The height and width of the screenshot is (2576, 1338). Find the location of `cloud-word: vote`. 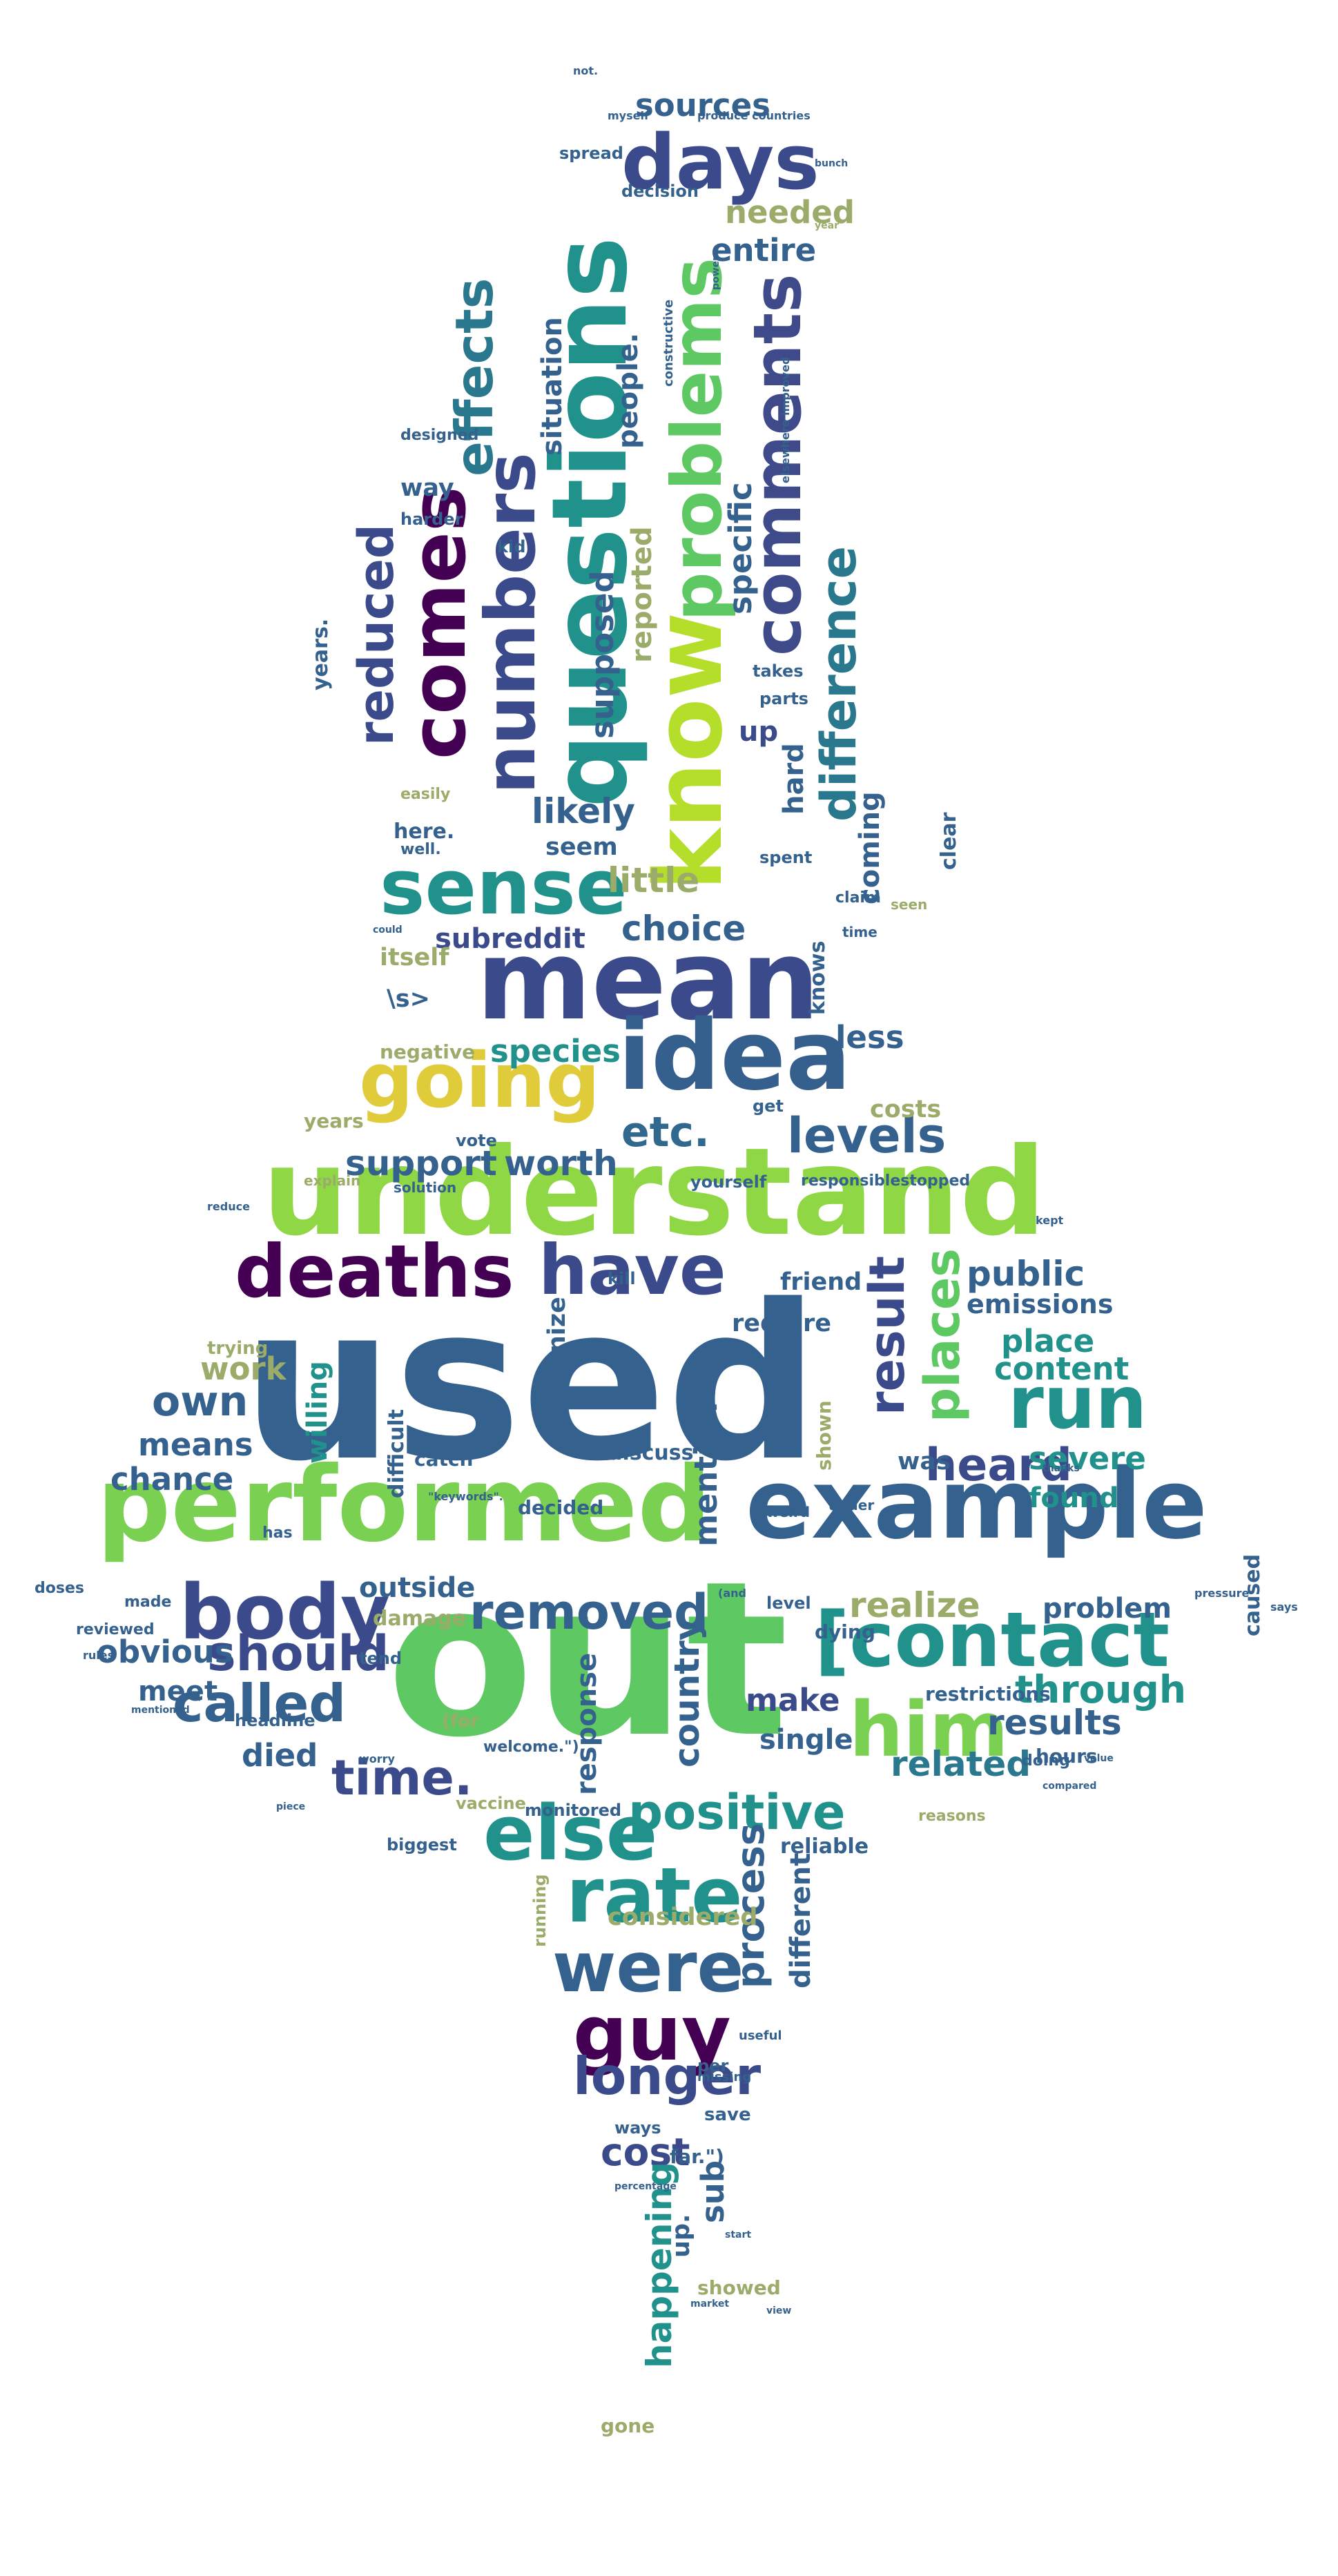

cloud-word: vote is located at coordinates (476, 1140).